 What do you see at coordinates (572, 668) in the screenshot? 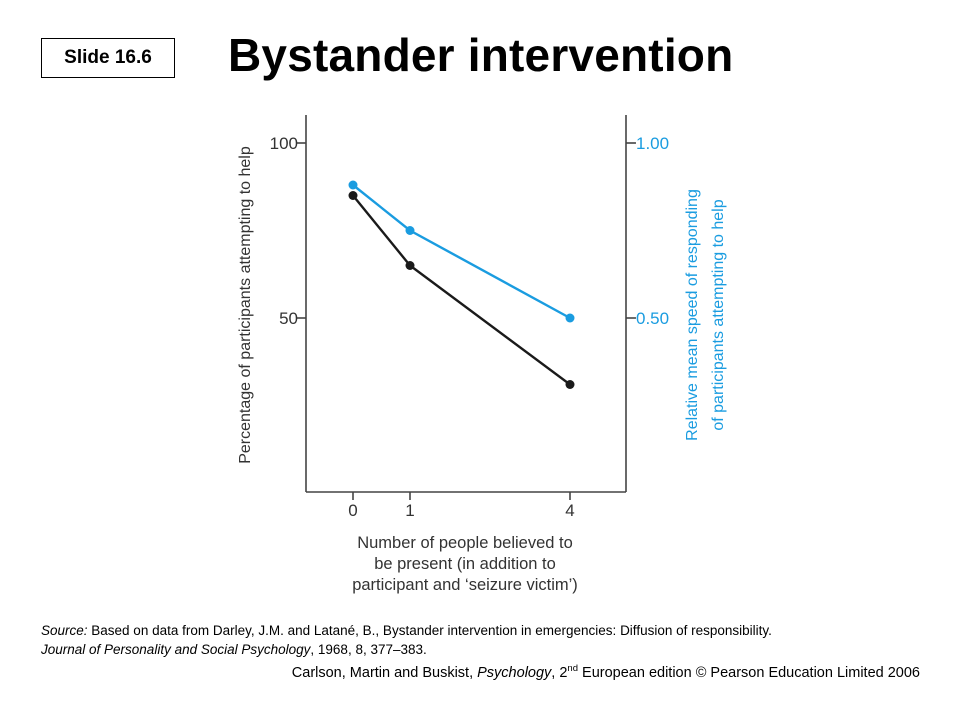
I see `credit-edition-sup: nd` at bounding box center [572, 668].